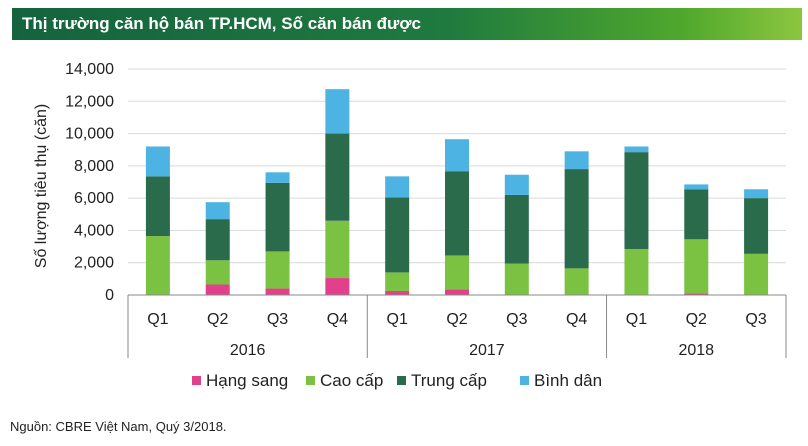  What do you see at coordinates (89, 182) in the screenshot?
I see `y-axis-ticks: 0 2,000 4,000 6,000 8,000 10,000 12,000 14,000` at bounding box center [89, 182].